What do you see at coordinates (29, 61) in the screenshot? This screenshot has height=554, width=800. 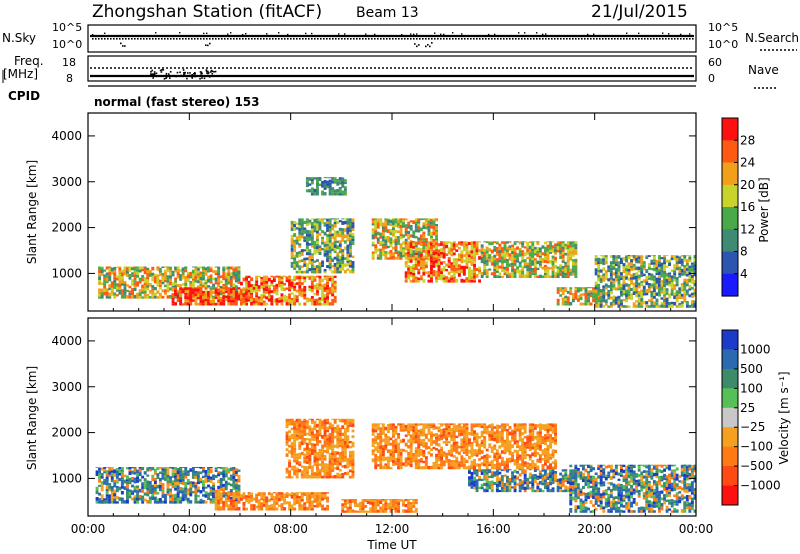 I see `freq-label: Freq.` at bounding box center [29, 61].